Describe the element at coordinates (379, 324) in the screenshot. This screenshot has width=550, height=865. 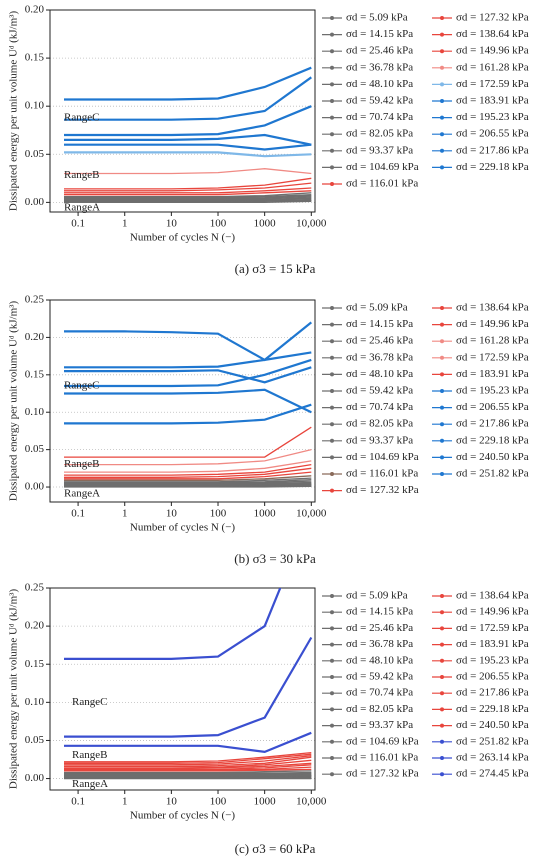
I see `legend-label: σd = 14.15 kPa` at that location.